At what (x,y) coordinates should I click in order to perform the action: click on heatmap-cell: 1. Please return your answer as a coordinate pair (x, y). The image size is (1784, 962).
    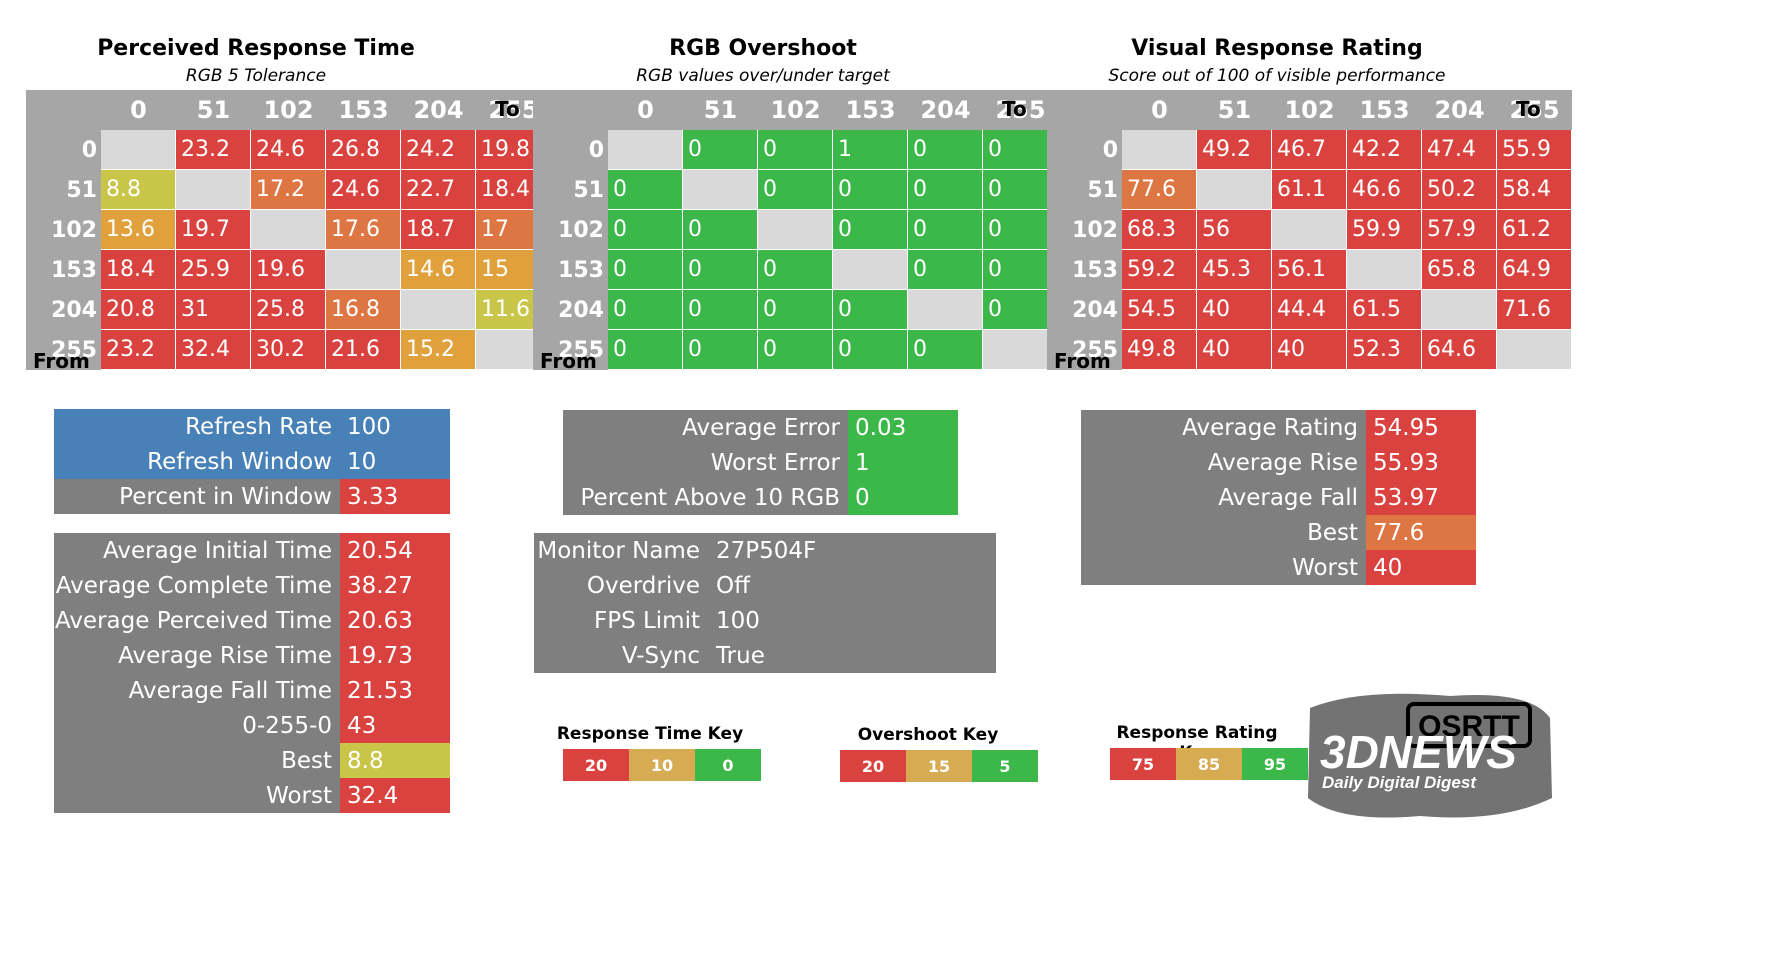
    Looking at the image, I should click on (870, 150).